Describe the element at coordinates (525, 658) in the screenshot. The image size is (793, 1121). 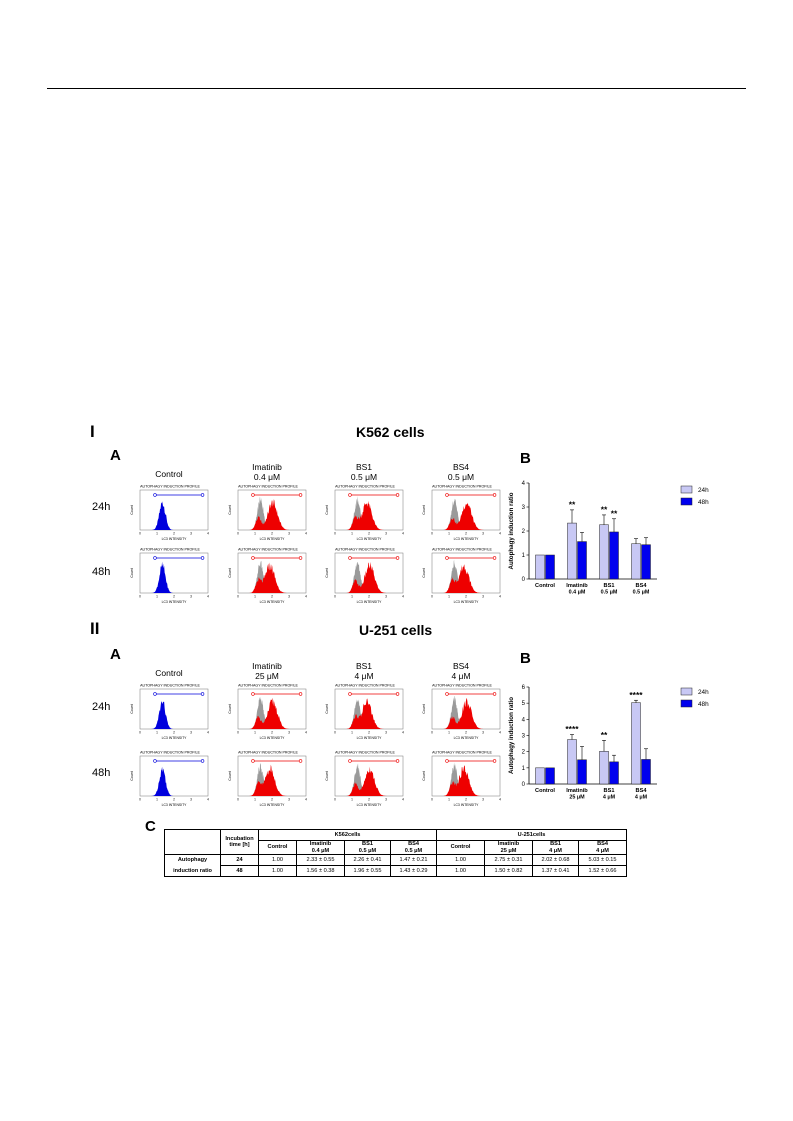
I see `panel-b-label: B` at that location.